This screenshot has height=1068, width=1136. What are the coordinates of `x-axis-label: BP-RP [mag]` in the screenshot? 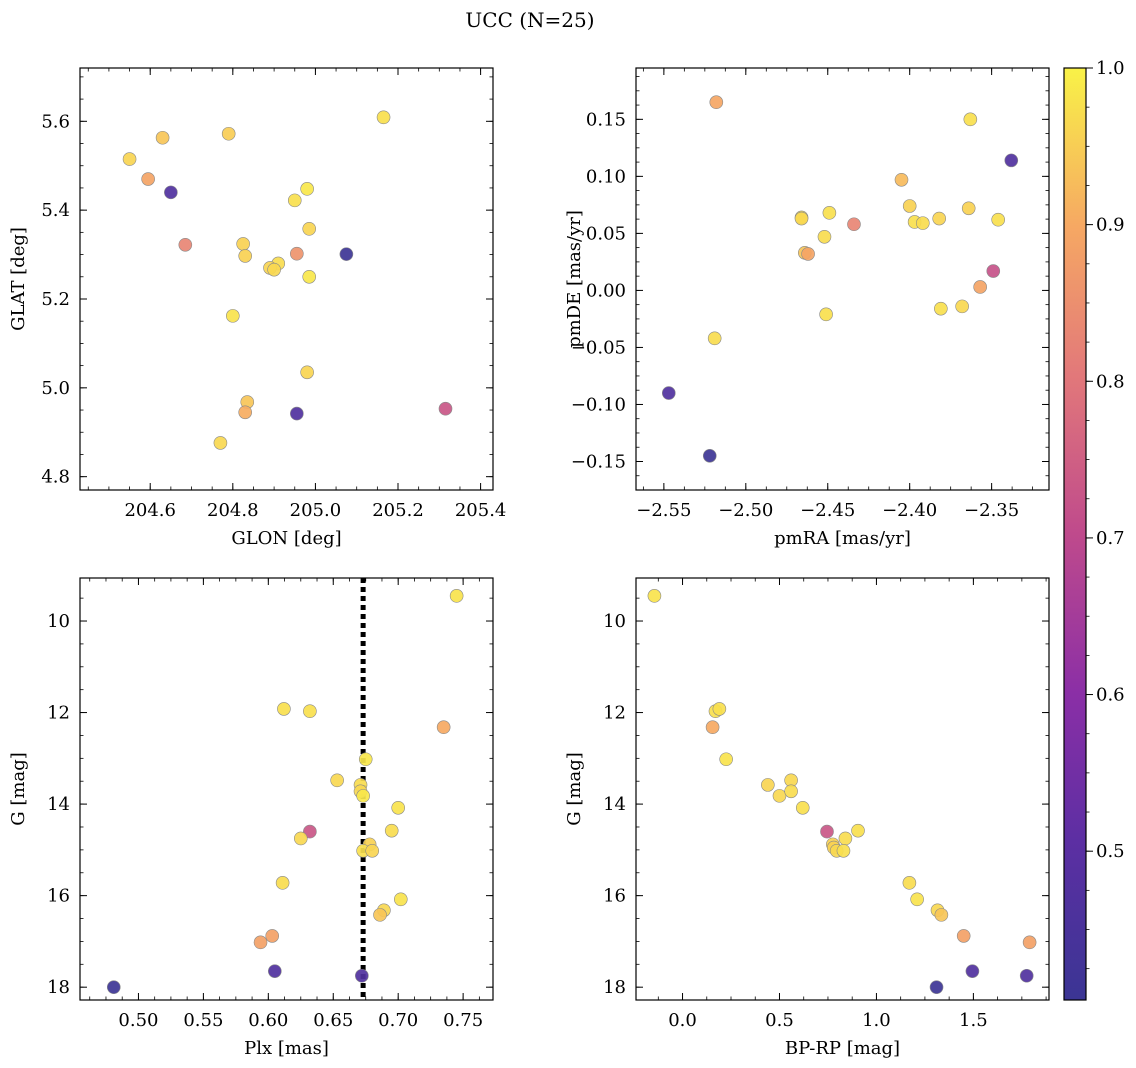 It's located at (842, 1048).